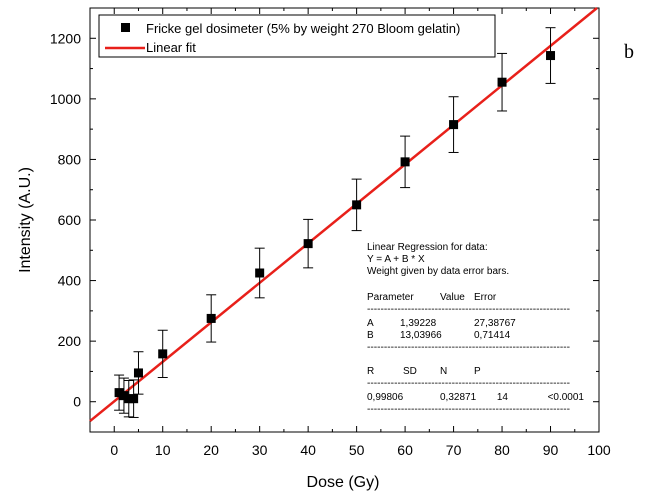  I want to click on x-tick-label: 50, so click(357, 450).